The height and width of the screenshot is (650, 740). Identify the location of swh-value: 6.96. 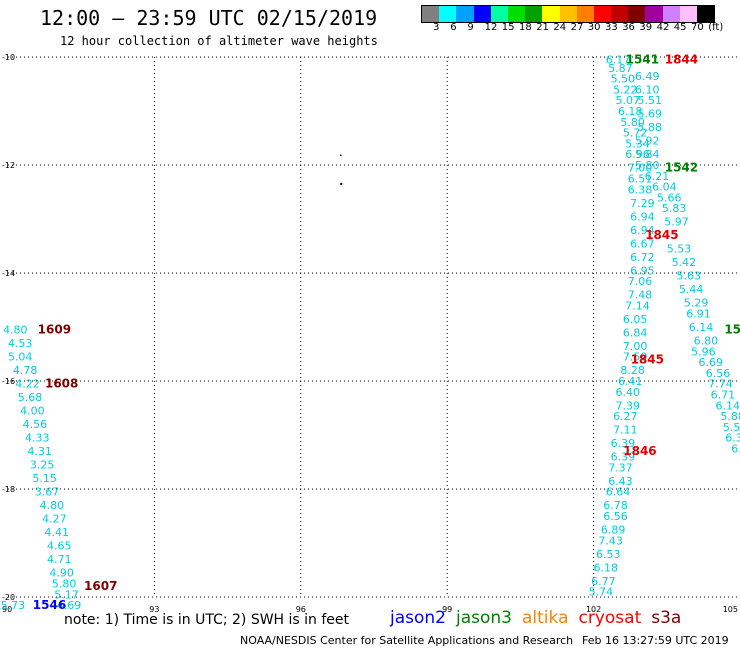
(637, 154).